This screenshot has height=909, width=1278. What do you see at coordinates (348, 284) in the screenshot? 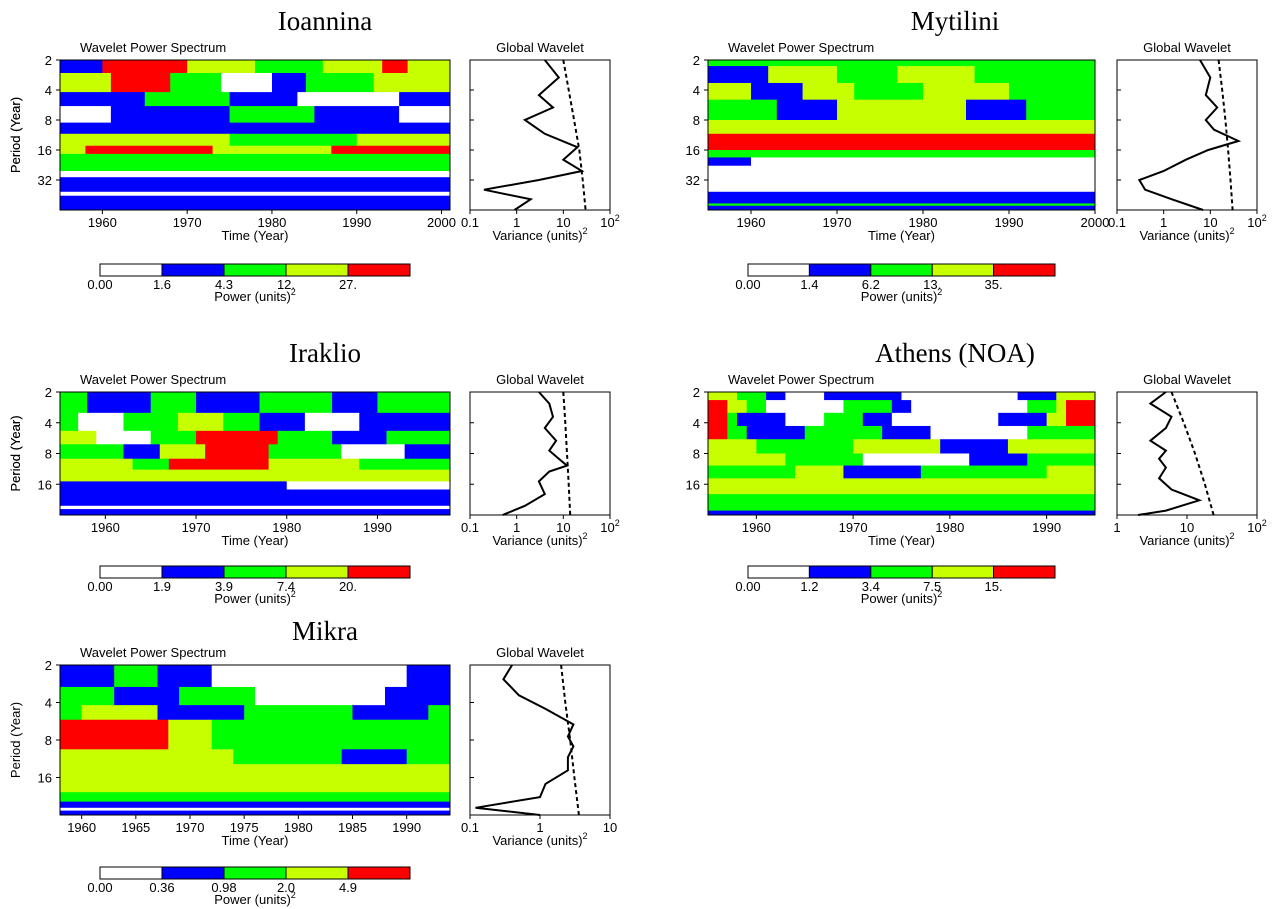
I see `colorbar-level-label: 27.` at bounding box center [348, 284].